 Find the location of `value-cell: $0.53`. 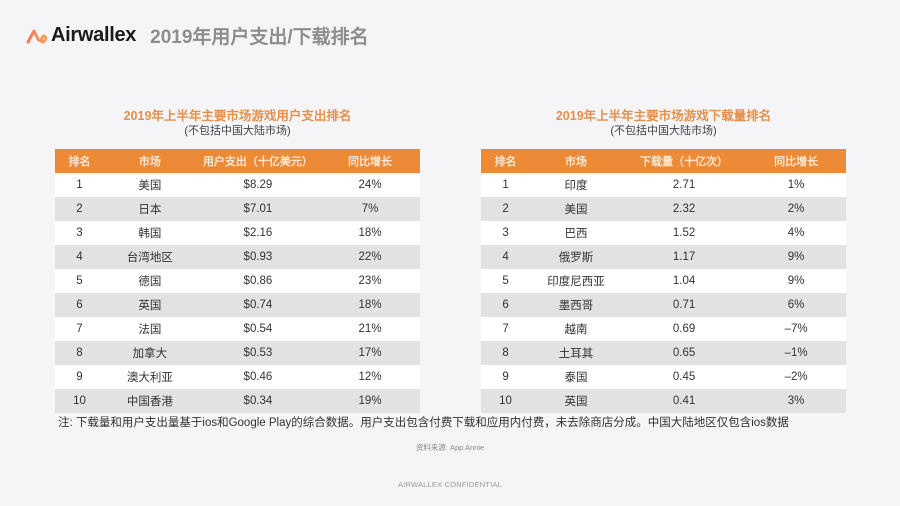

value-cell: $0.53 is located at coordinates (258, 353).